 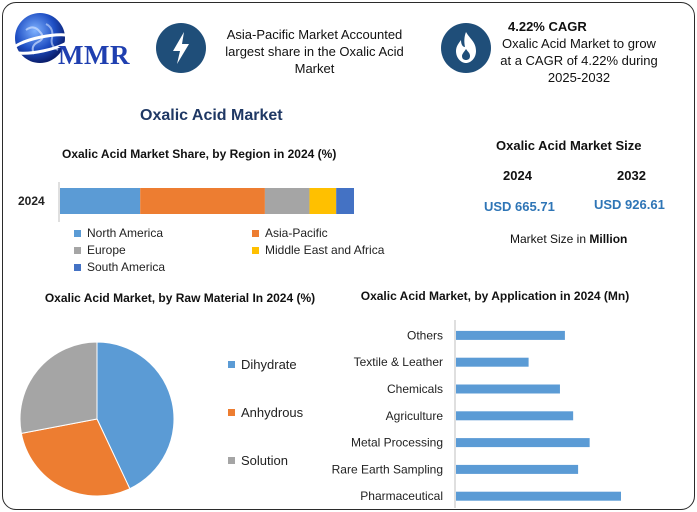 I want to click on flame-icon, so click(x=466, y=48).